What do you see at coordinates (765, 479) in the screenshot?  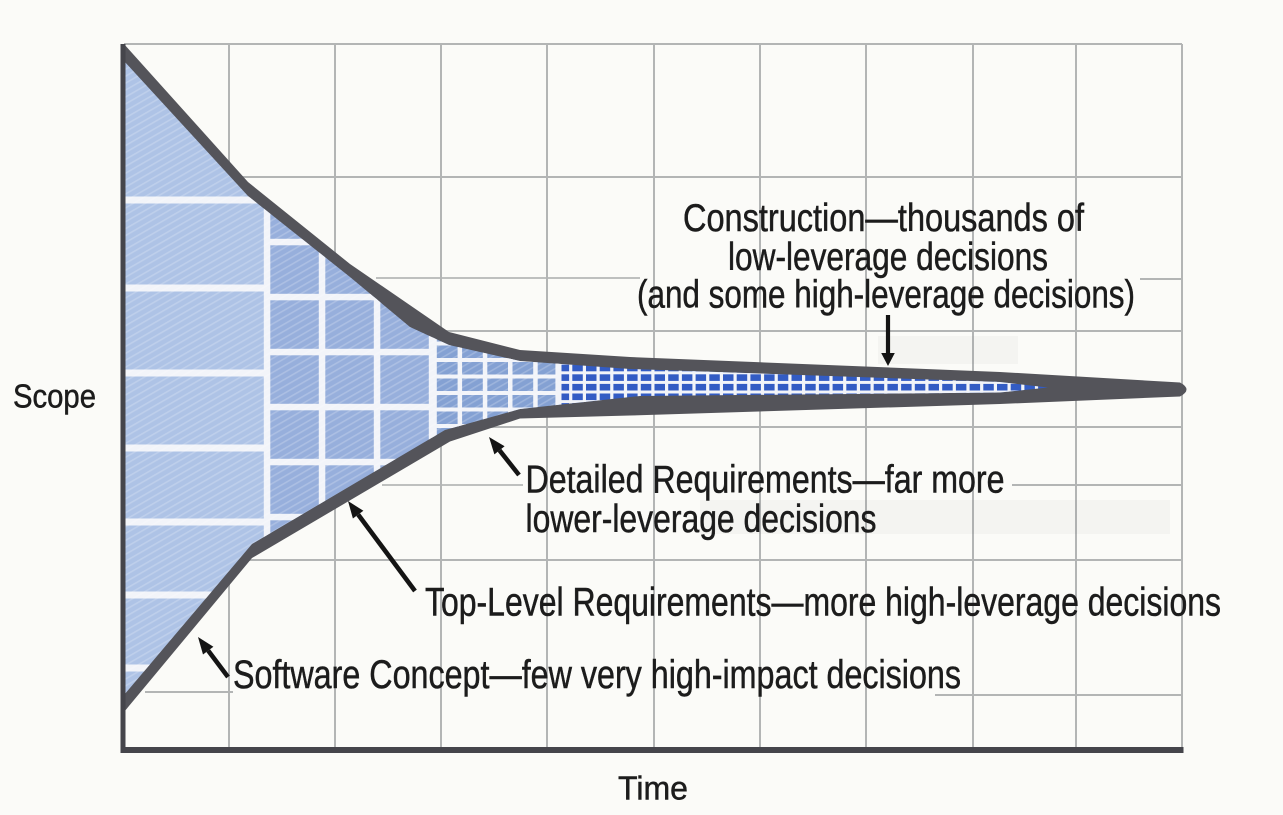 I see `svg-text: Detailed Requirements—far more` at bounding box center [765, 479].